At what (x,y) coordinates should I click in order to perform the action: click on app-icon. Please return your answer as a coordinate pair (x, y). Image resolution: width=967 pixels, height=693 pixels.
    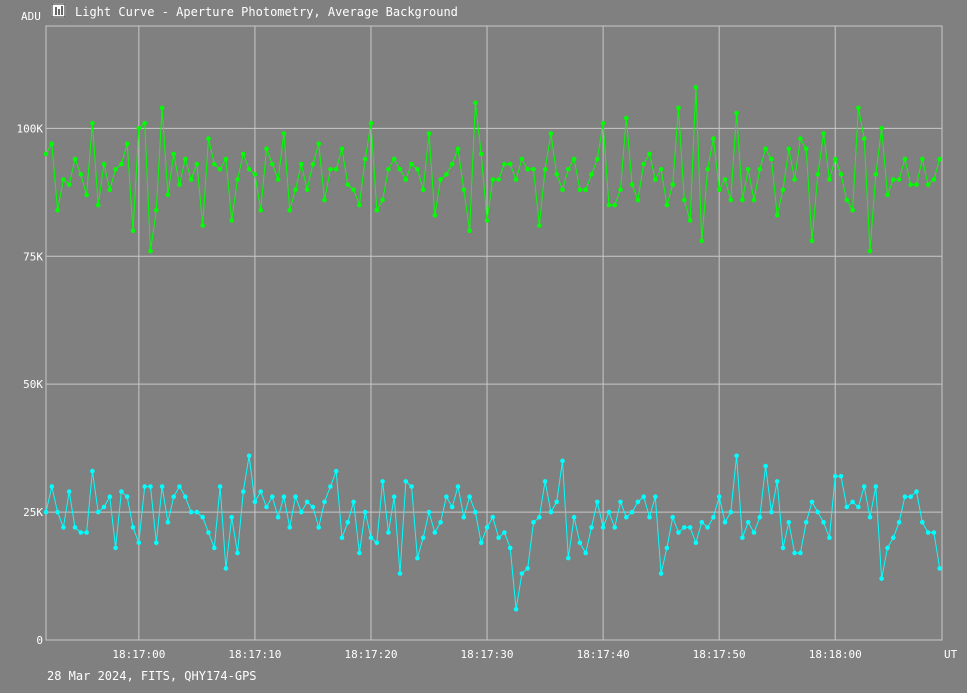
    Looking at the image, I should click on (58, 10).